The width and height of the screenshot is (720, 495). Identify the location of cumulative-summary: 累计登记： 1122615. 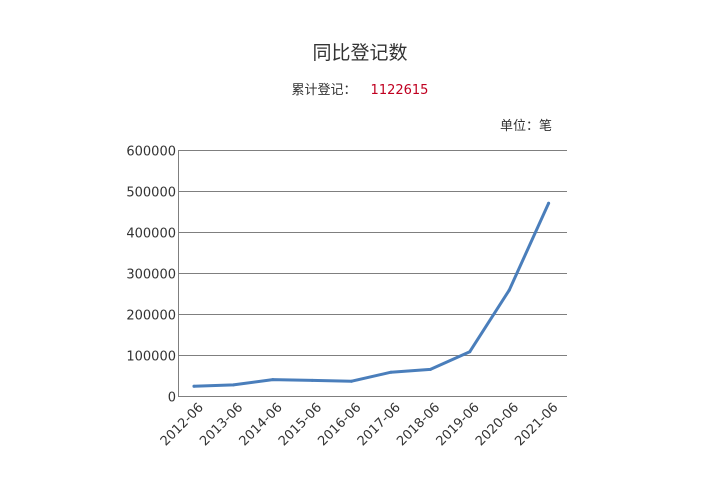
(360, 88).